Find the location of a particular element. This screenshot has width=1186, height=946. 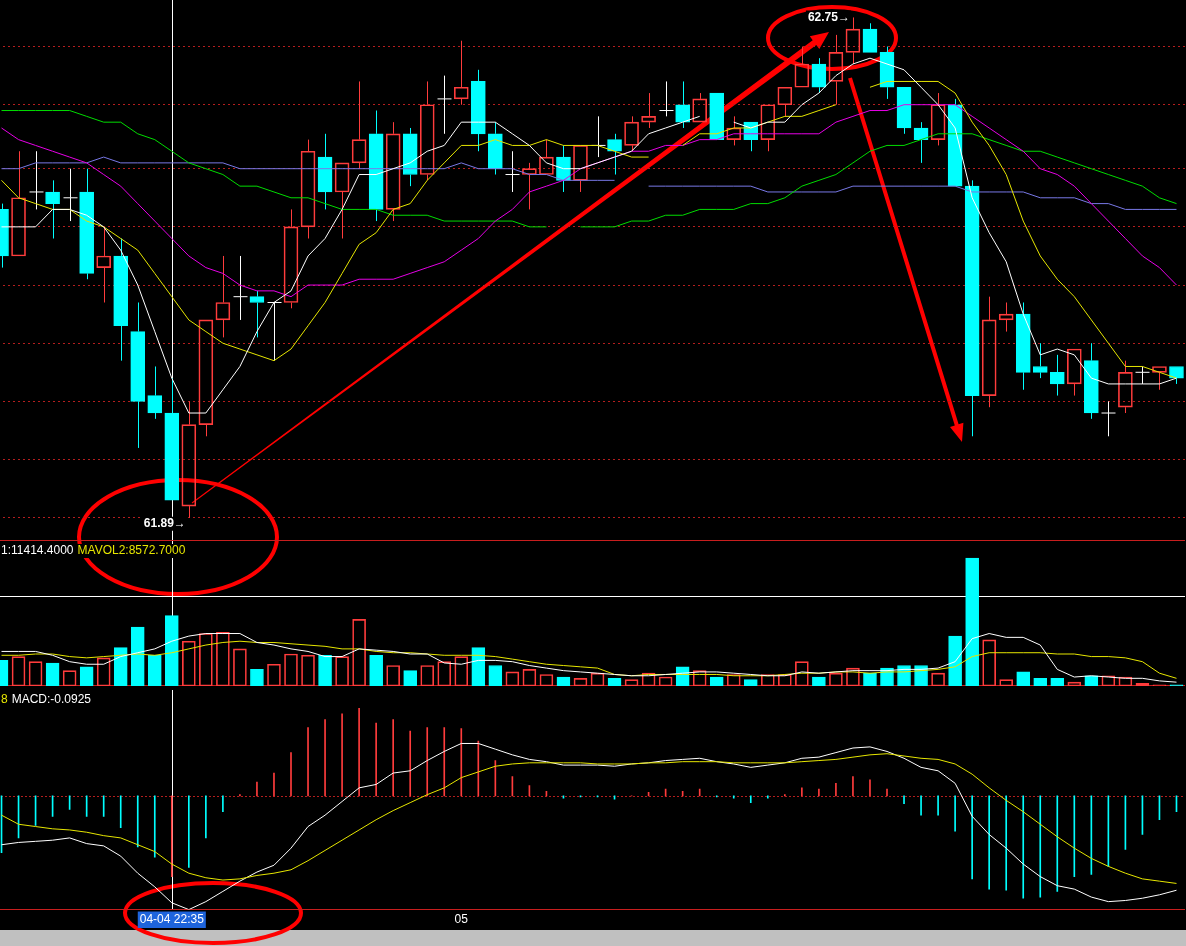

annotation: MAVOL2:8572.7000 is located at coordinates (131, 550).